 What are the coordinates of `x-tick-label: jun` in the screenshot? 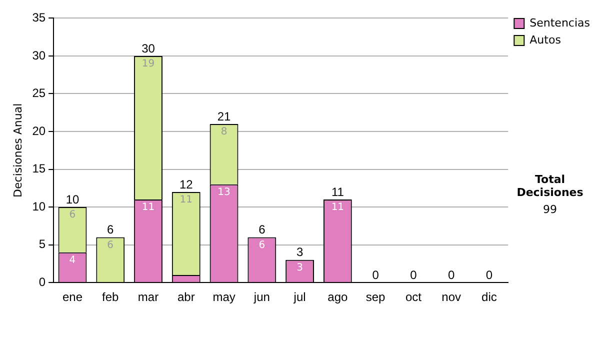 It's located at (261, 297).